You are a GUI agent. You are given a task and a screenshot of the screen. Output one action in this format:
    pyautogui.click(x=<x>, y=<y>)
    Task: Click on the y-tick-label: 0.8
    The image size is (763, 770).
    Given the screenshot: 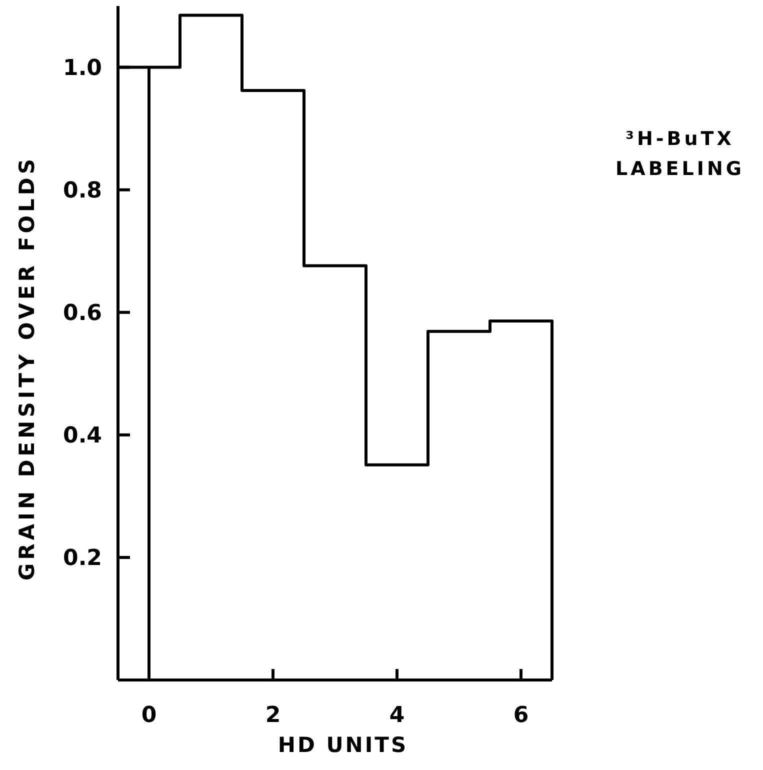 What is the action you would take?
    pyautogui.click(x=82, y=191)
    